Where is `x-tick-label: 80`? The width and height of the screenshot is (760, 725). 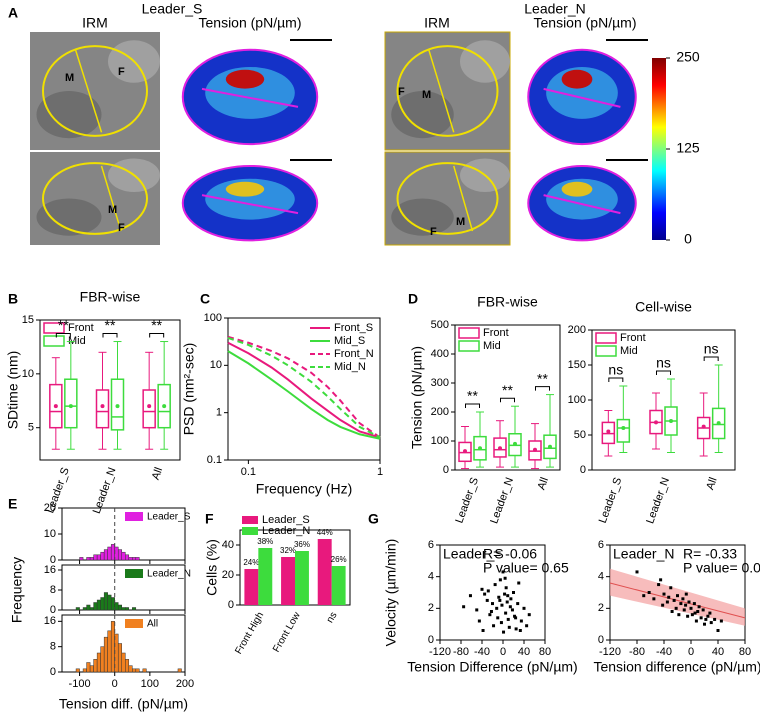
x-tick-label: 80 is located at coordinates (545, 652).